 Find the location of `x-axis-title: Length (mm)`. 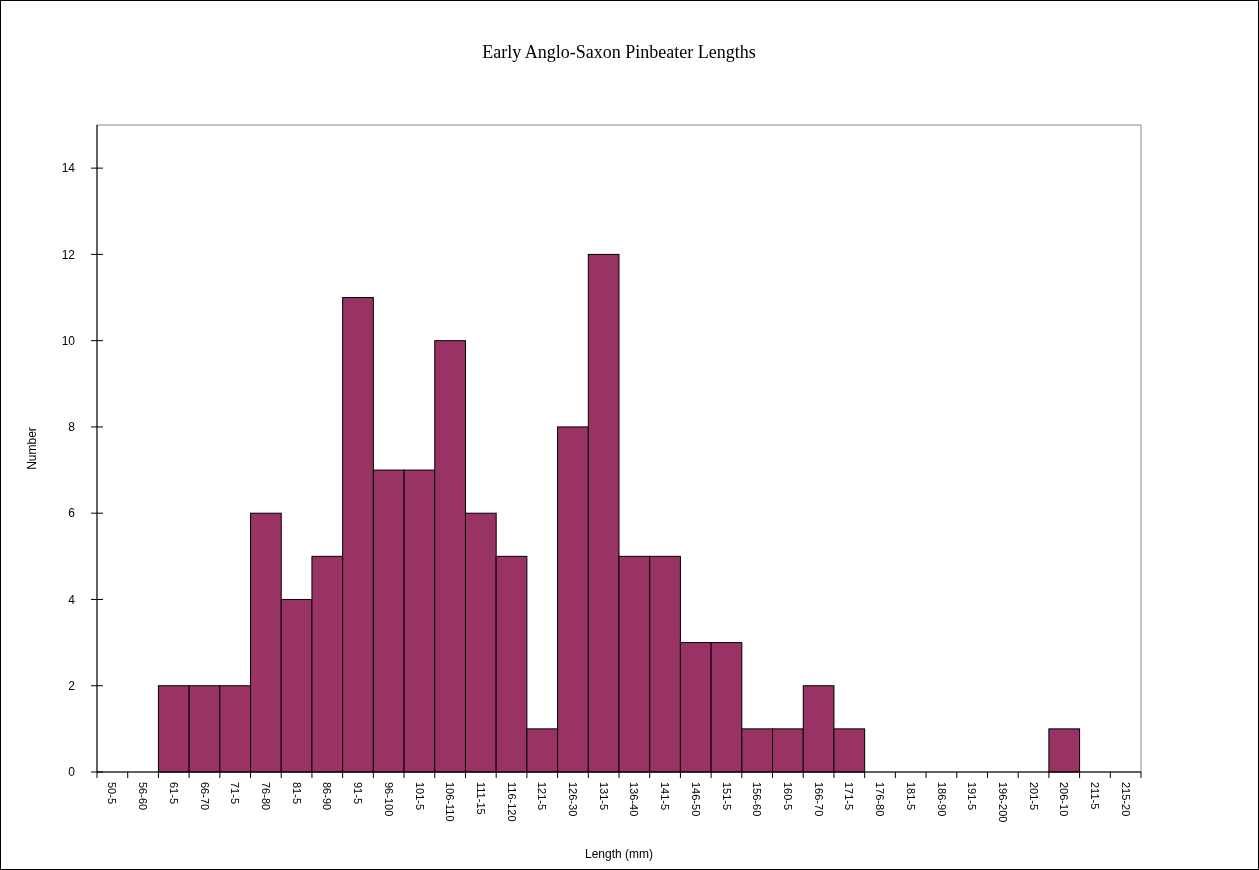

x-axis-title: Length (mm) is located at coordinates (619, 854).